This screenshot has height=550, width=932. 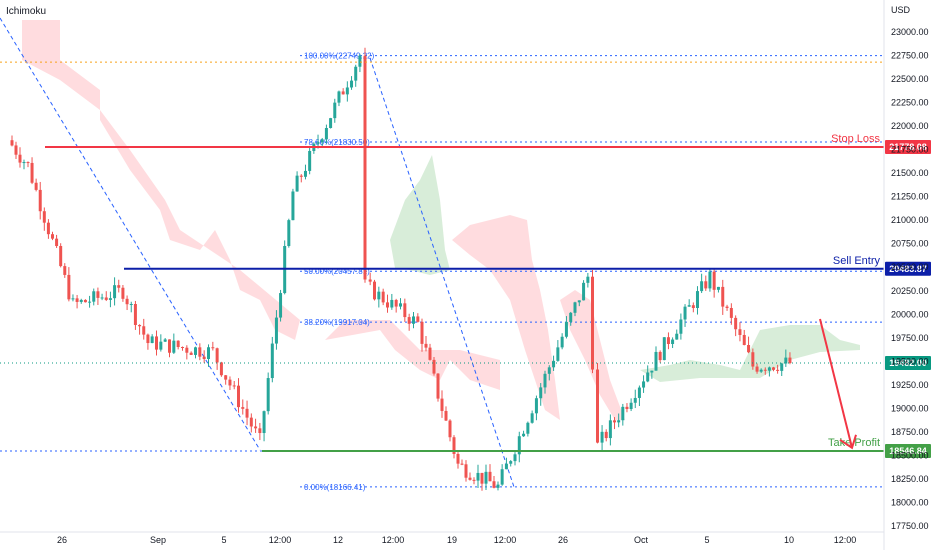 I want to click on current-price-price-badge-text: 19482.00, so click(x=908, y=363).